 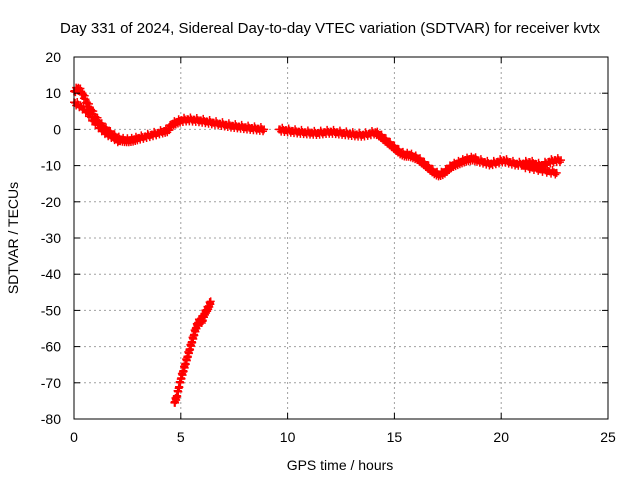 What do you see at coordinates (395, 437) in the screenshot?
I see `x-tick-label: 15` at bounding box center [395, 437].